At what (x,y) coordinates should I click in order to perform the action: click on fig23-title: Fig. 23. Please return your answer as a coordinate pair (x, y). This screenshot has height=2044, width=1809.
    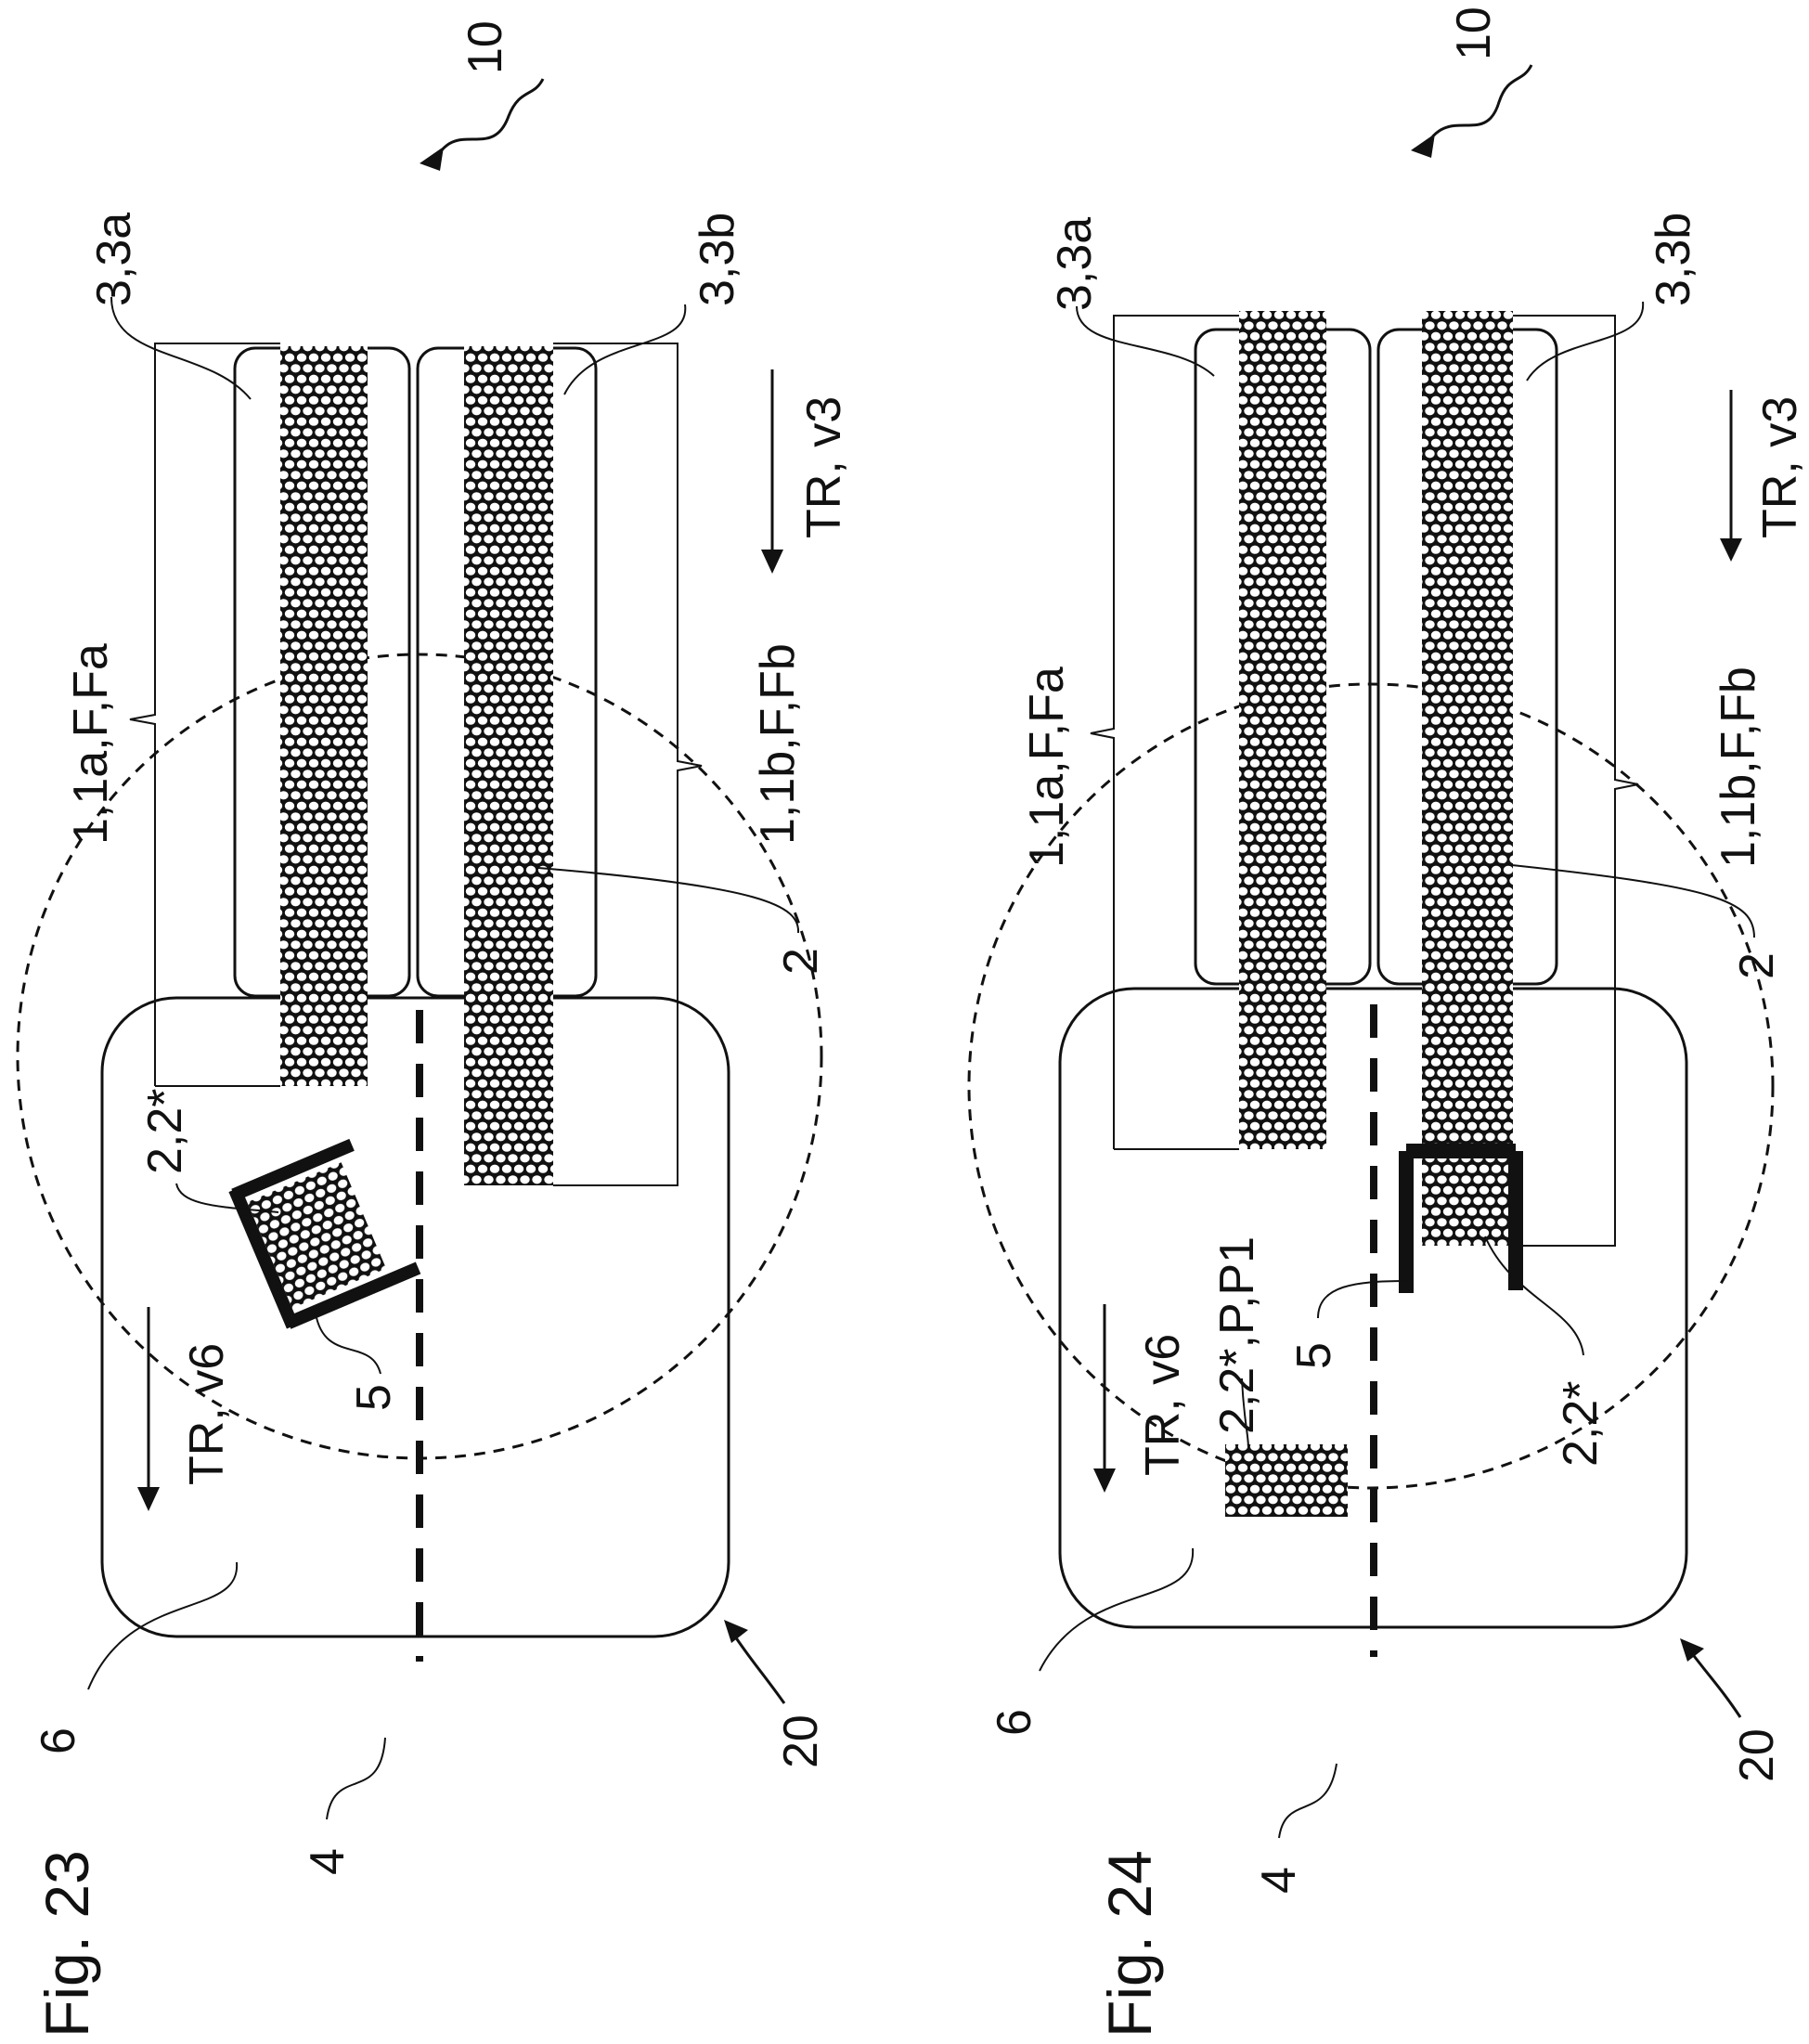
    Looking at the image, I should click on (67, 1944).